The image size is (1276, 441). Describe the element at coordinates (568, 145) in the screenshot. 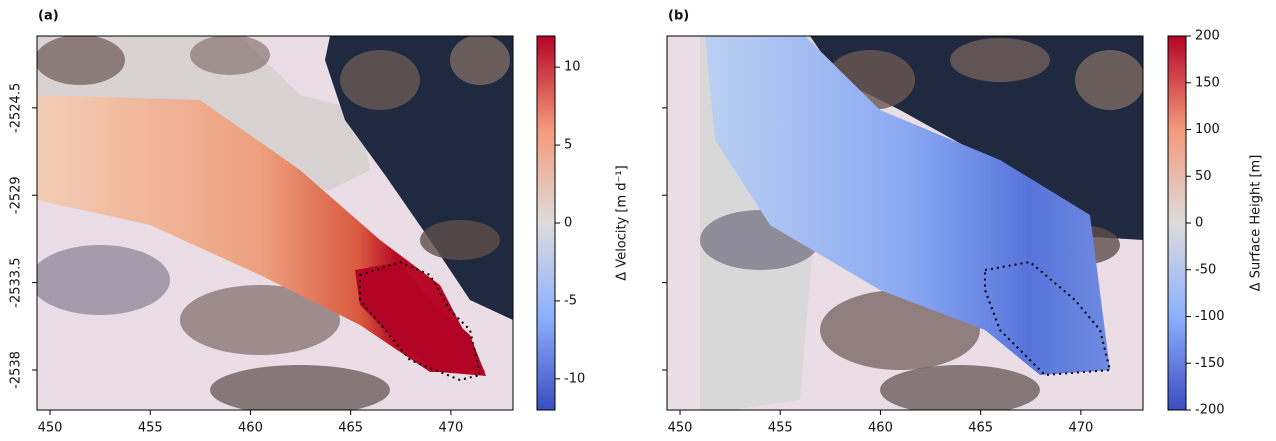

I see `colorbar-tick-label: 5` at that location.